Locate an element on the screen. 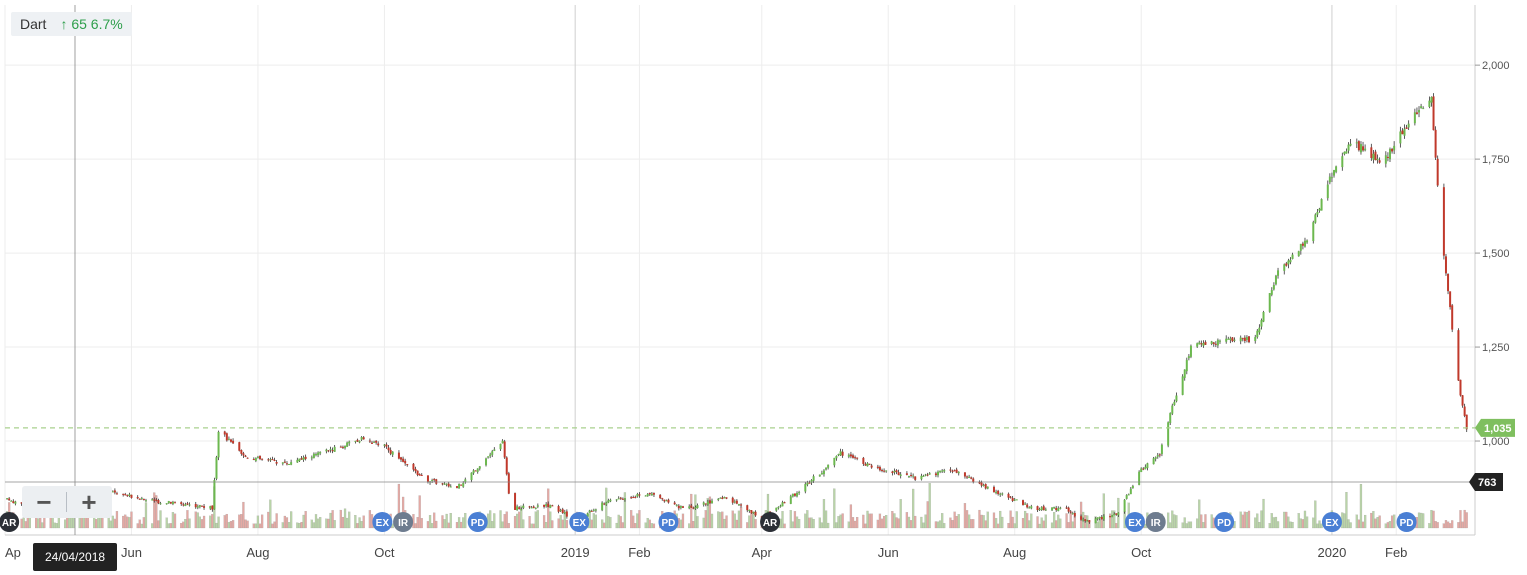 The width and height of the screenshot is (1527, 575). event-badge is located at coordinates (770, 522).